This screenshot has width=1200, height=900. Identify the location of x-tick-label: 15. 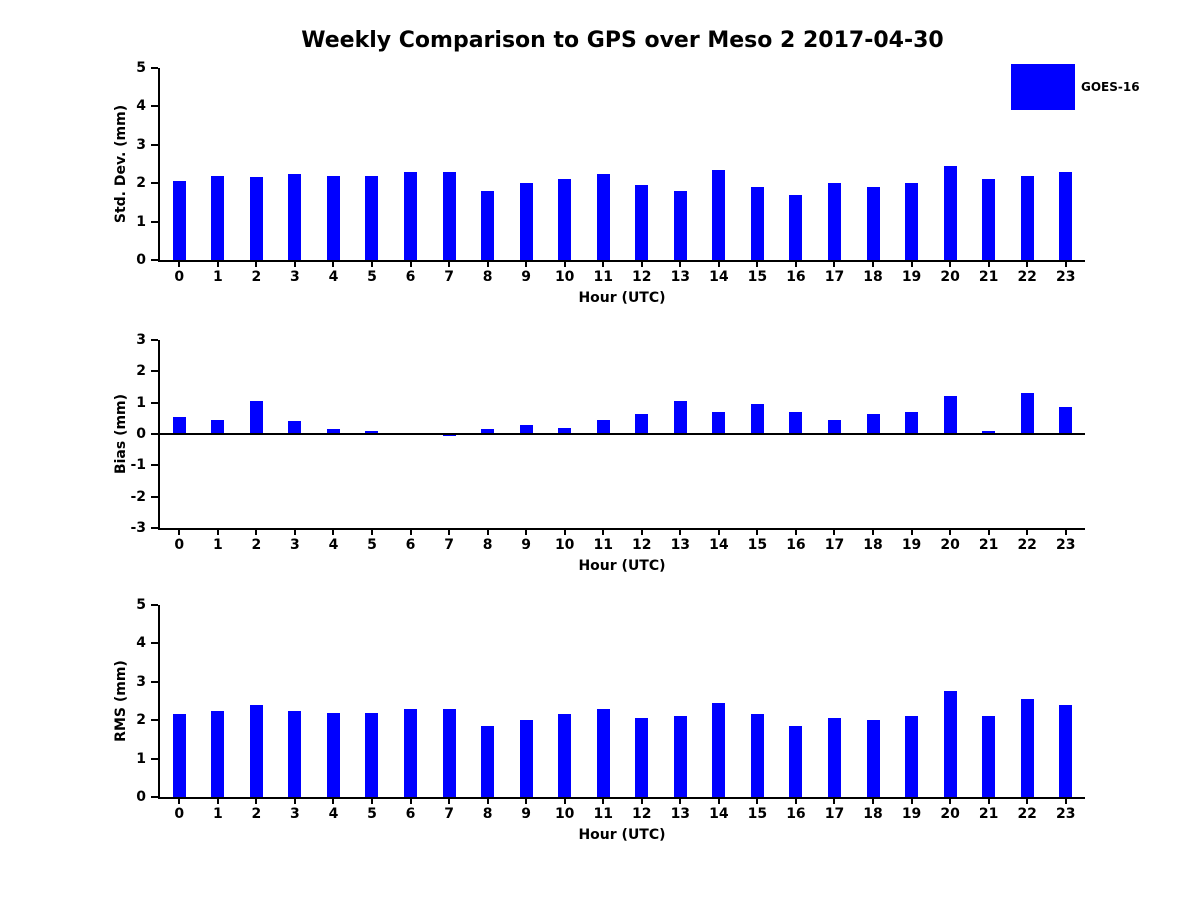
(757, 814).